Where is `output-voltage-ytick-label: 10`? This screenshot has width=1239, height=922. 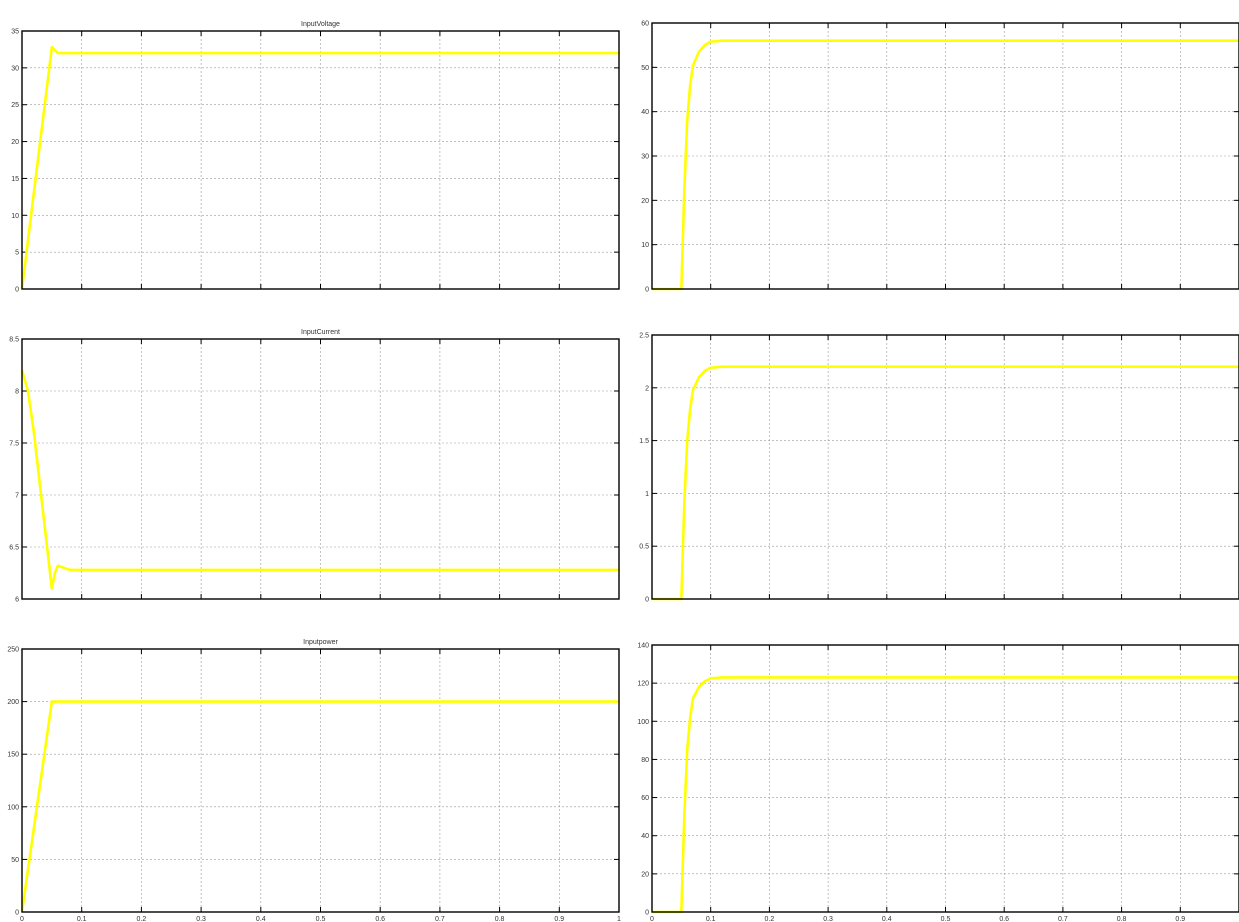 output-voltage-ytick-label: 10 is located at coordinates (645, 245).